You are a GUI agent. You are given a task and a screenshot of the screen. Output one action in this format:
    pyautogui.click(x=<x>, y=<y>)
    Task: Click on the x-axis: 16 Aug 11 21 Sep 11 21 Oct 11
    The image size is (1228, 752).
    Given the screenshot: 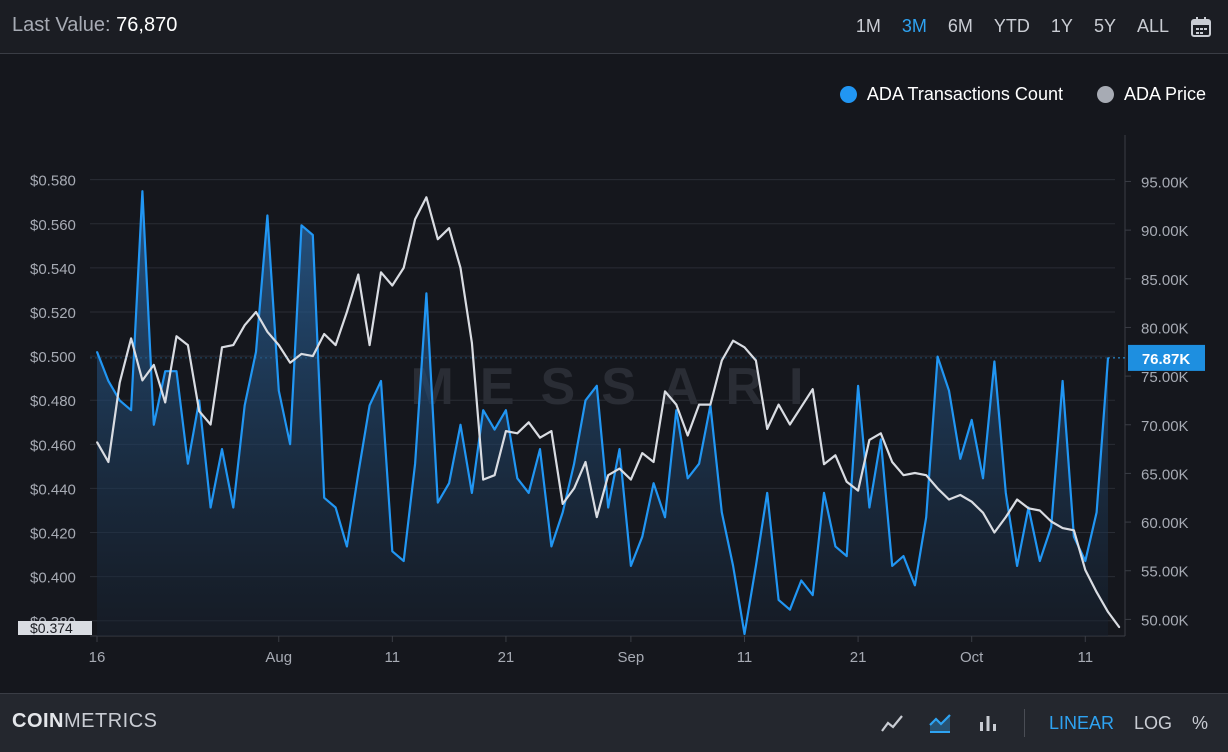 What is the action you would take?
    pyautogui.click(x=591, y=651)
    